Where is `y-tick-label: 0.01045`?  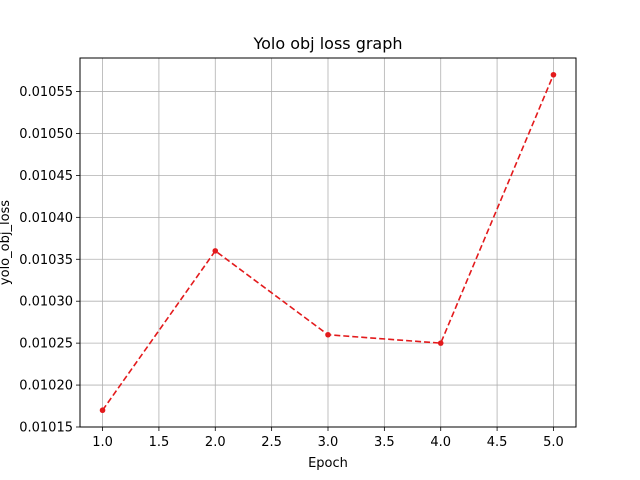
y-tick-label: 0.01045 is located at coordinates (46, 176).